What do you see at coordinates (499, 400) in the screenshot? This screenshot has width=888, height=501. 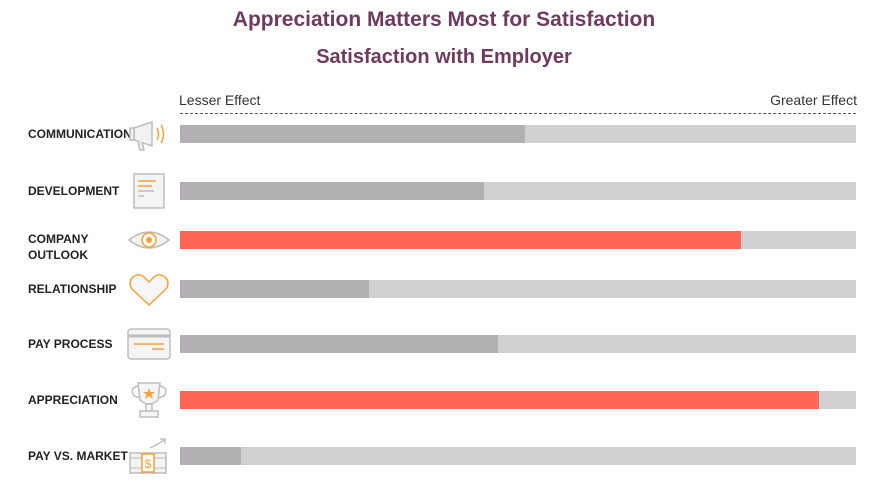 I see `bar-appreciation` at bounding box center [499, 400].